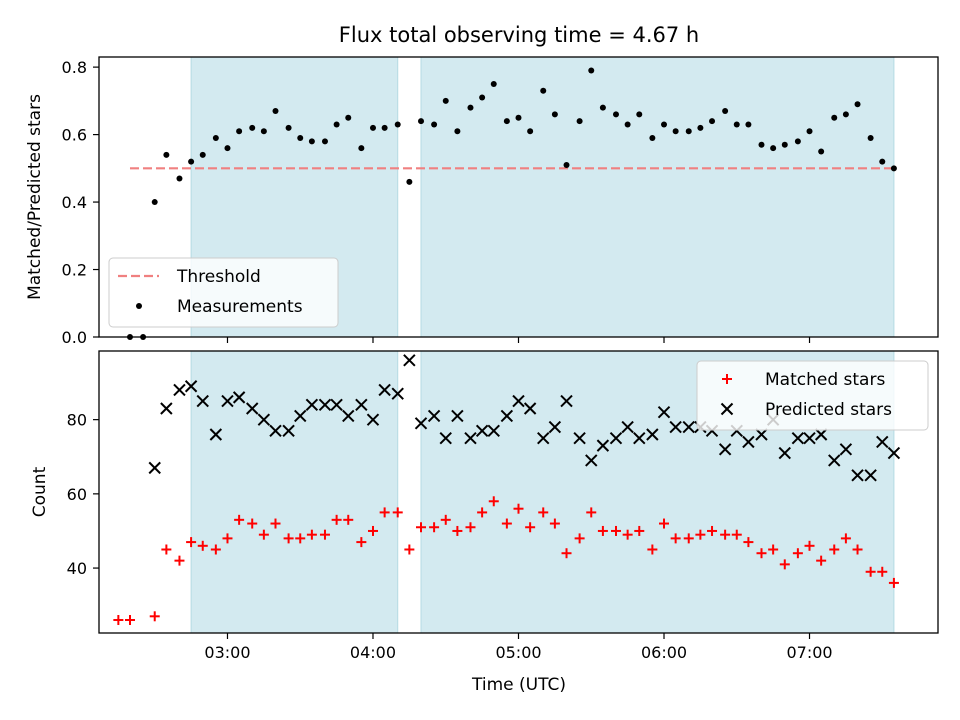  Describe the element at coordinates (227, 652) in the screenshot. I see `x-tick-label: 03:00` at that location.